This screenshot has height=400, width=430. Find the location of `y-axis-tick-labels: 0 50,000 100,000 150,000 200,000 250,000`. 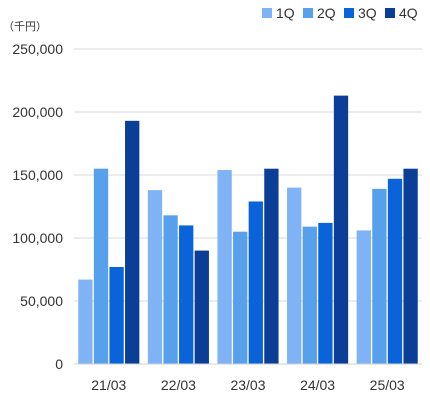

y-axis-tick-labels: 0 50,000 100,000 150,000 200,000 250,000 is located at coordinates (37, 206).